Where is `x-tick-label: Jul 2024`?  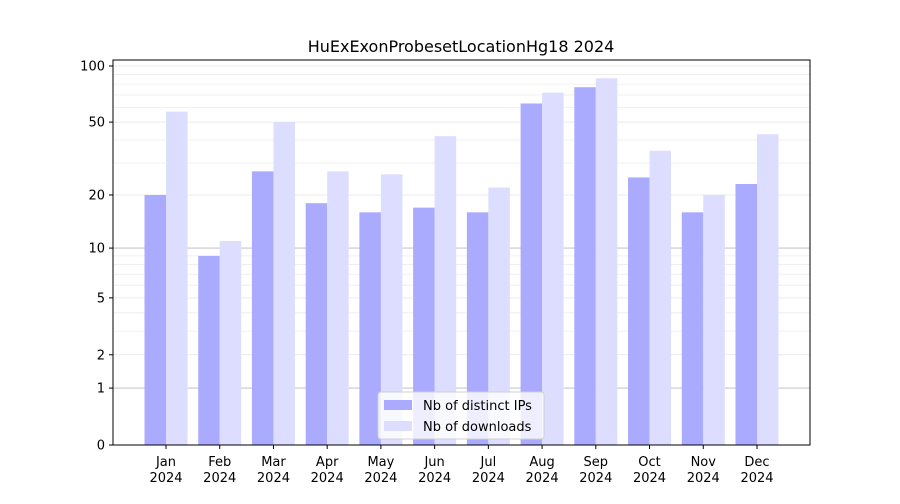
x-tick-label: Jul 2024 is located at coordinates (488, 470).